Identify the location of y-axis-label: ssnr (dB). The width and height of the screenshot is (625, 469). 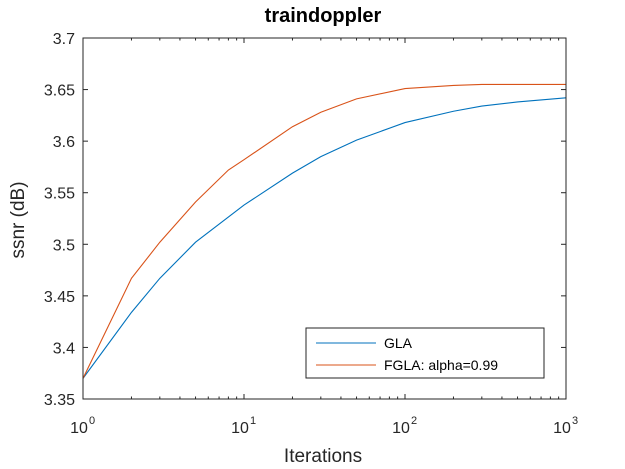
(18, 219).